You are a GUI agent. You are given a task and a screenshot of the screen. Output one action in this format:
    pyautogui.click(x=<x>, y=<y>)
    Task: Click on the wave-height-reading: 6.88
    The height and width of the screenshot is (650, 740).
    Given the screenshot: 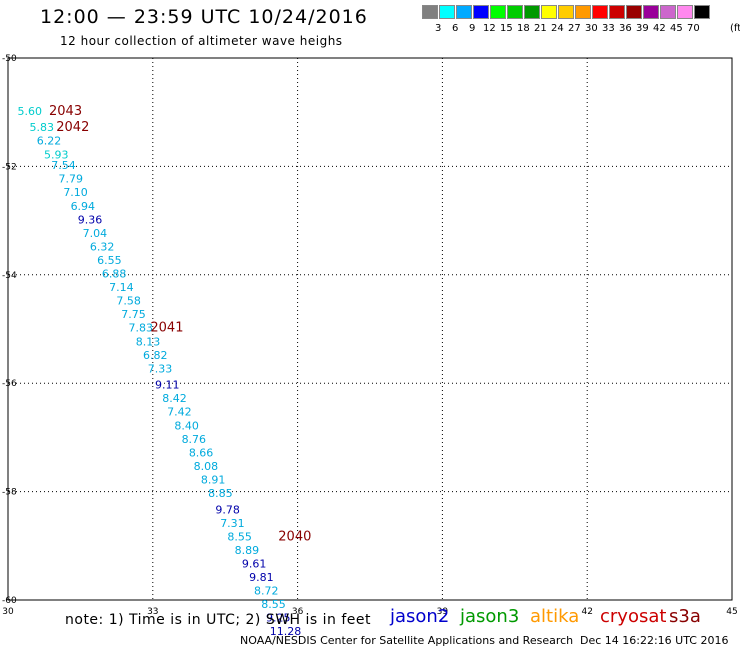 What is the action you would take?
    pyautogui.click(x=114, y=274)
    